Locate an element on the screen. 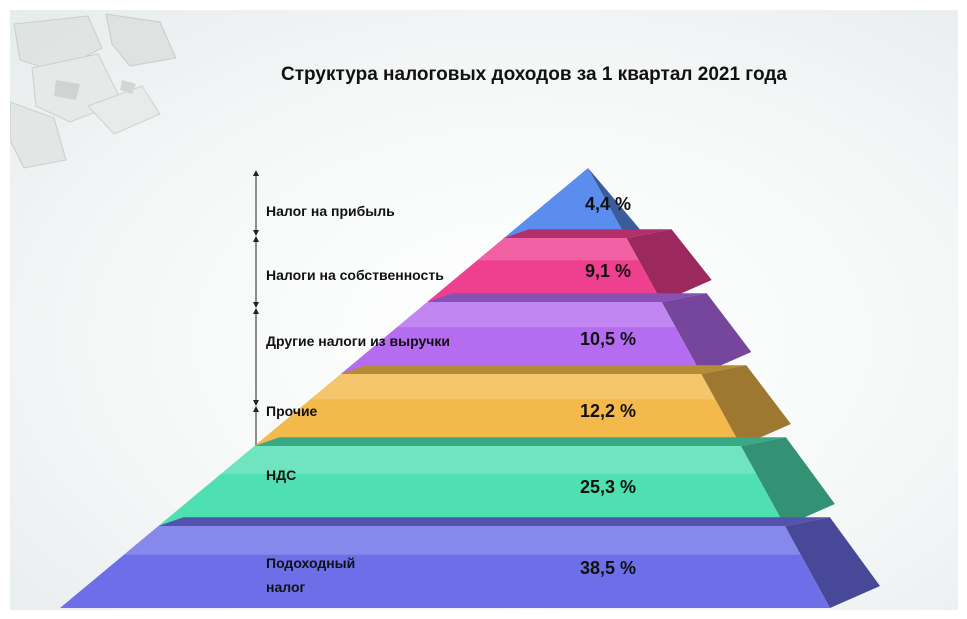 The image size is (967, 619). pyramid-tier: 9,1 % is located at coordinates (569, 265).